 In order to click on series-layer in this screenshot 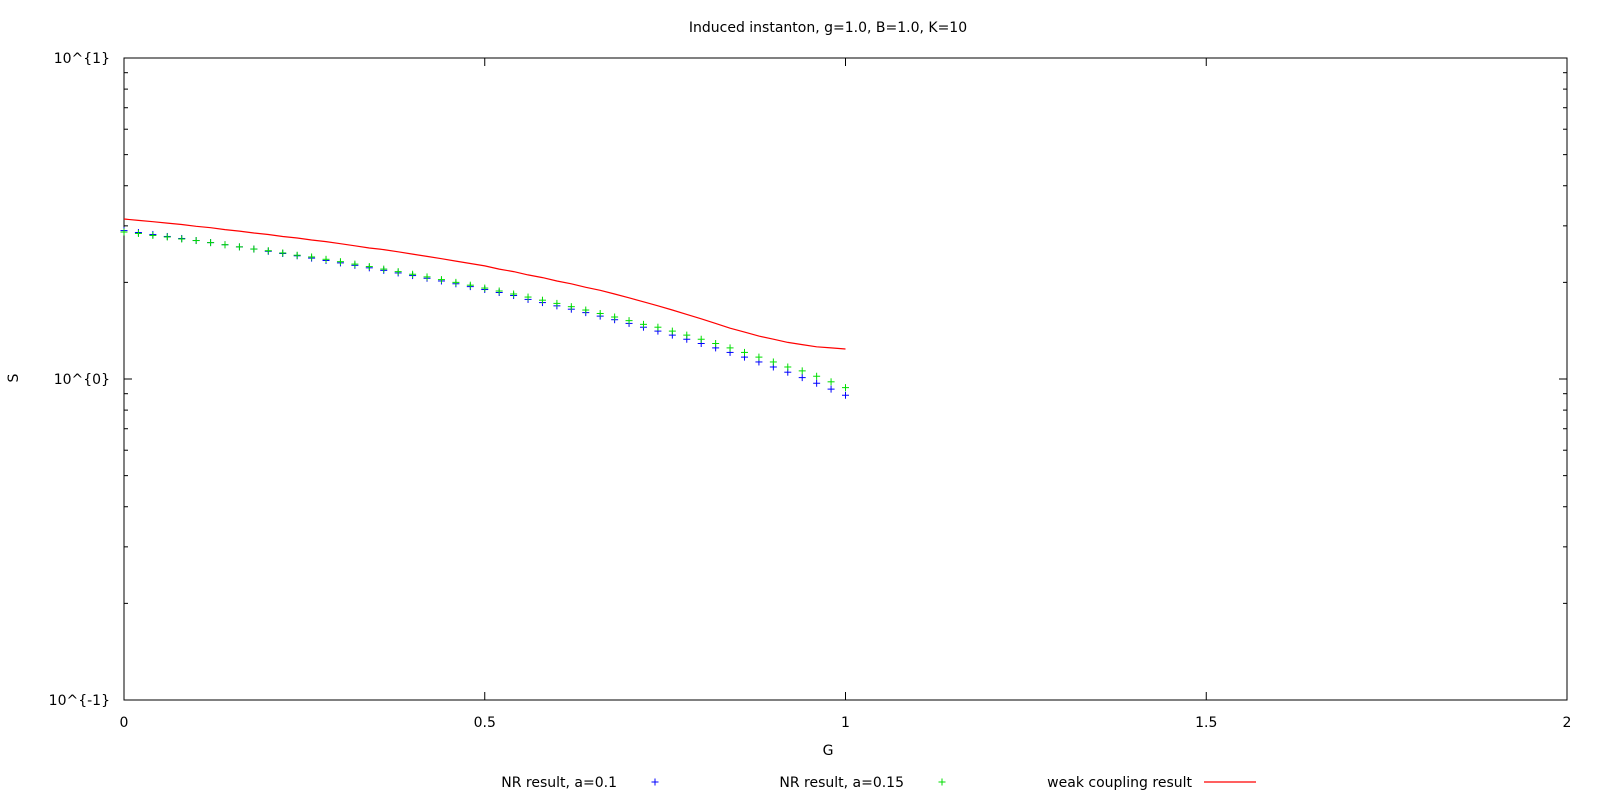, I will do `click(484, 308)`.